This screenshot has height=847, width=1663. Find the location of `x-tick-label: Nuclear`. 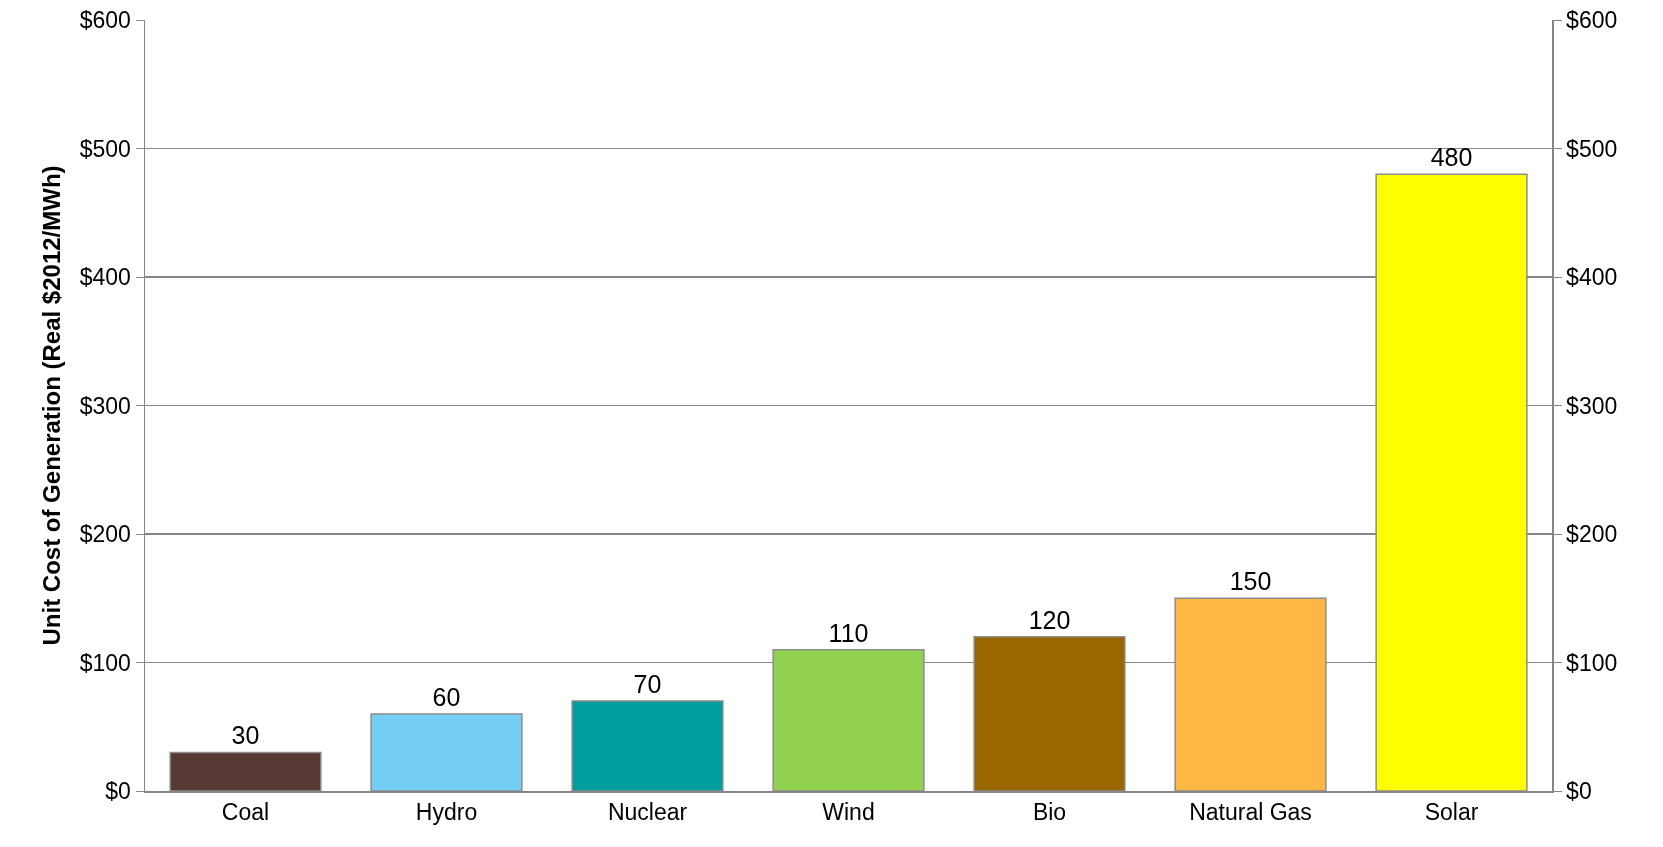

x-tick-label: Nuclear is located at coordinates (647, 812).